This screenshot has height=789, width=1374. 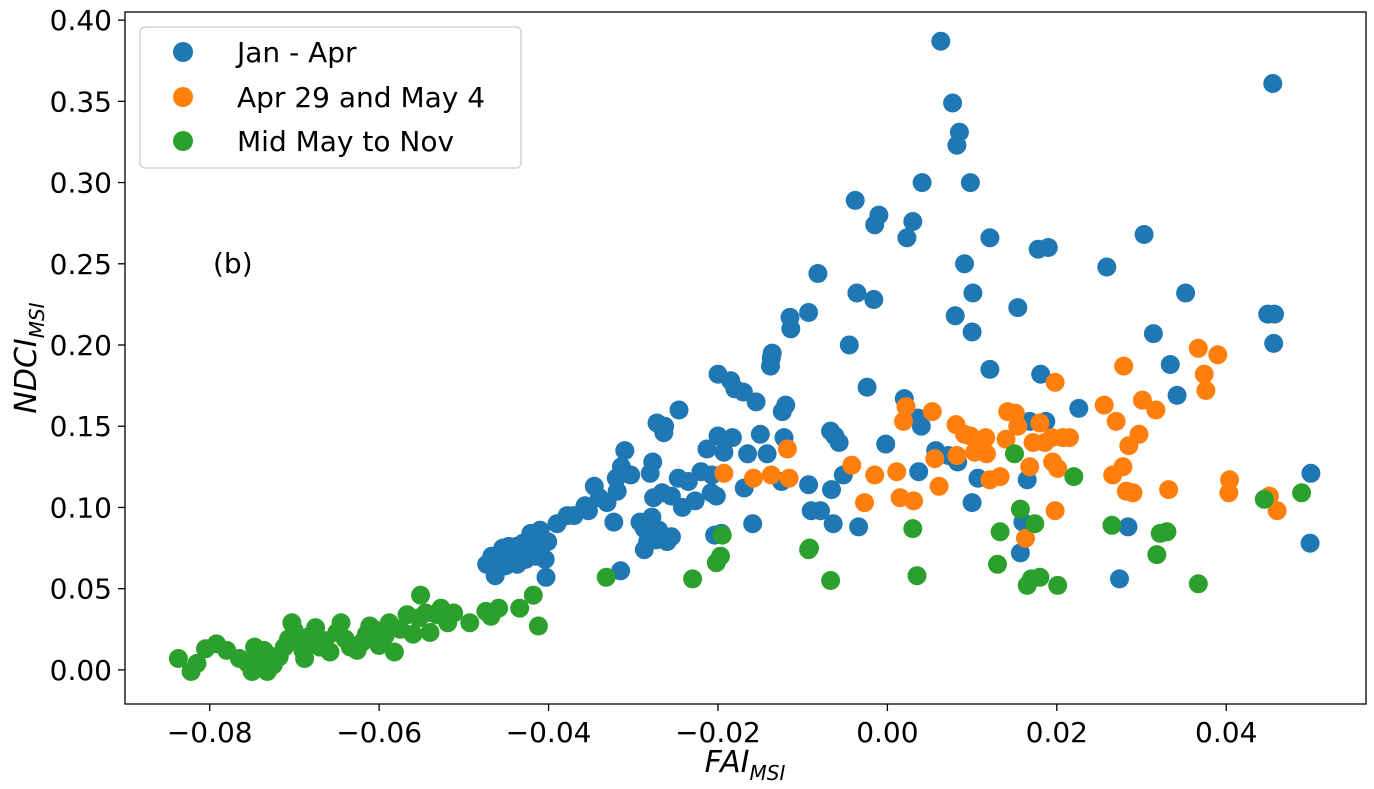 I want to click on y-tick-label: 0.30, so click(x=81, y=183).